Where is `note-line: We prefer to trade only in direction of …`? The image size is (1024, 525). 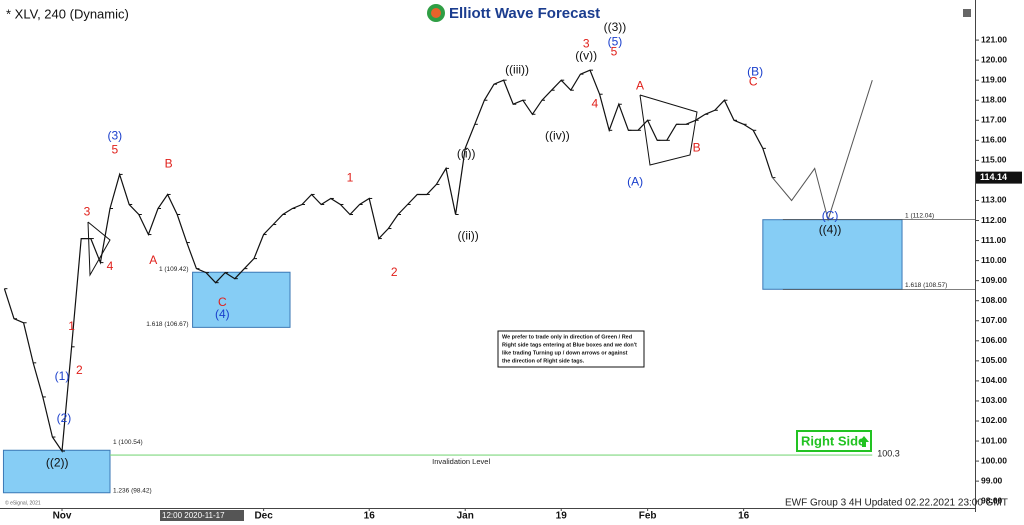
note-line: We prefer to trade only in direction of … is located at coordinates (567, 337).